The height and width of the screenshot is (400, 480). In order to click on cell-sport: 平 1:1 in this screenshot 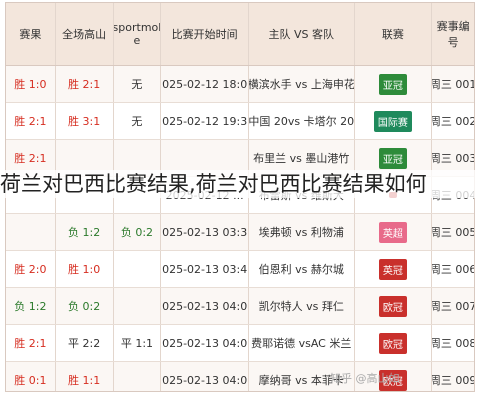, I will do `click(138, 343)`.